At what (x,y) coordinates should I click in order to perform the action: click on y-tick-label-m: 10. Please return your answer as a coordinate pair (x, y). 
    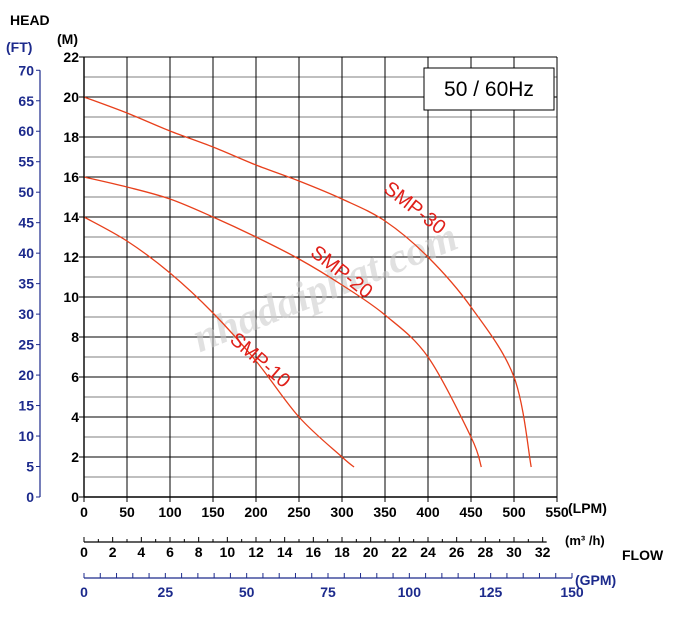
    Looking at the image, I should click on (71, 297).